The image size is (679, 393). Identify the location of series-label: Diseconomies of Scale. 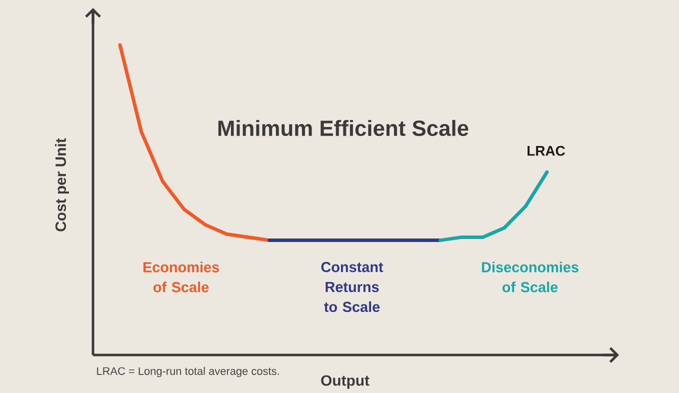
(530, 277).